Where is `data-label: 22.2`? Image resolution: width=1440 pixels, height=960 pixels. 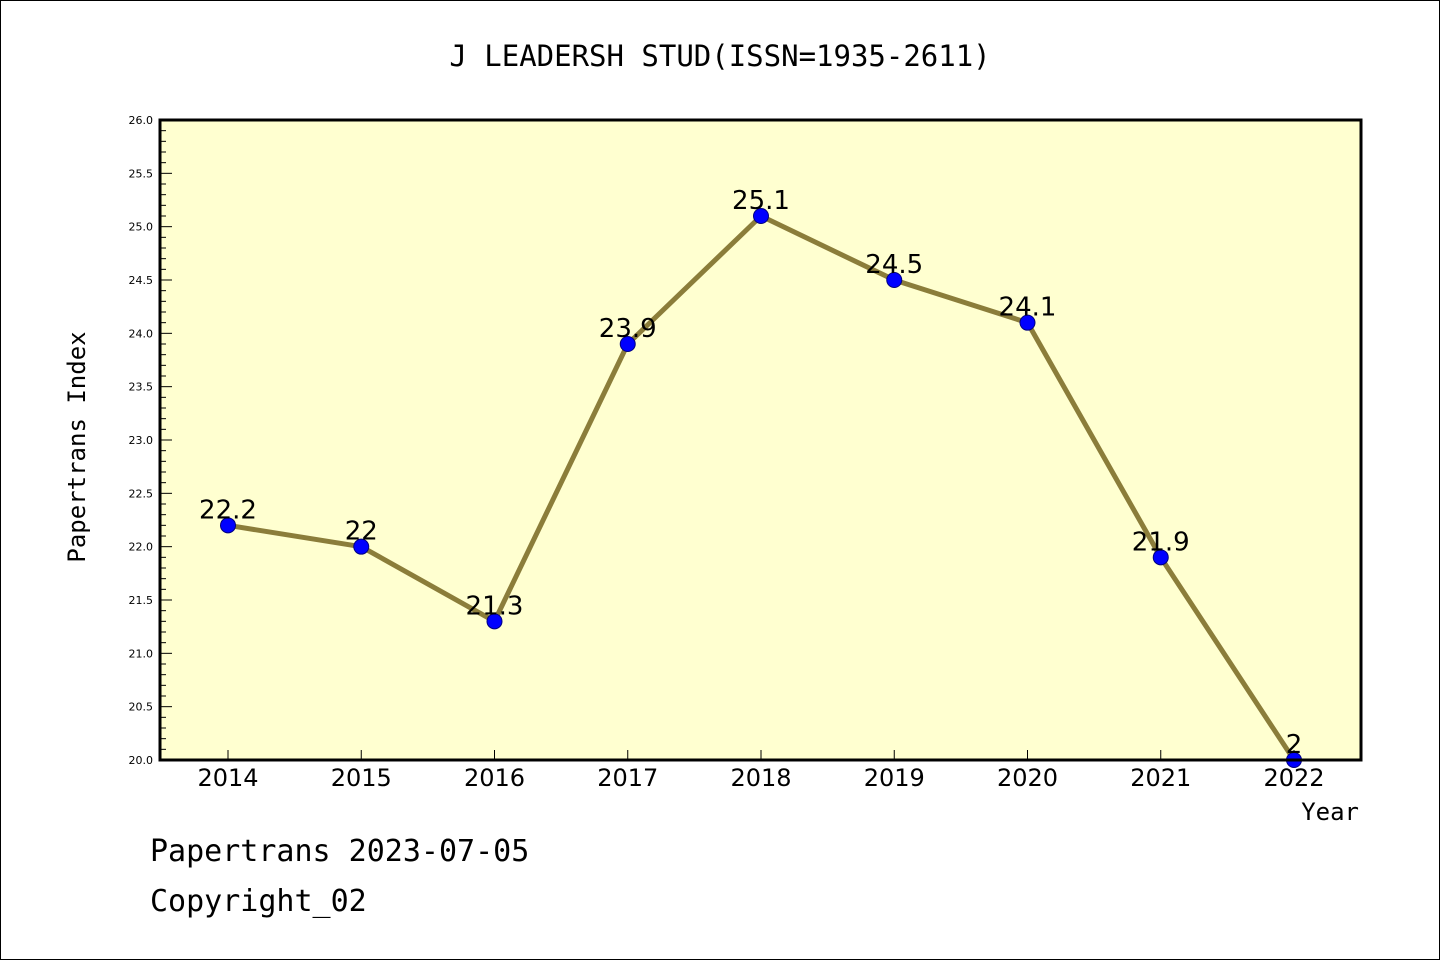
data-label: 22.2 is located at coordinates (228, 510).